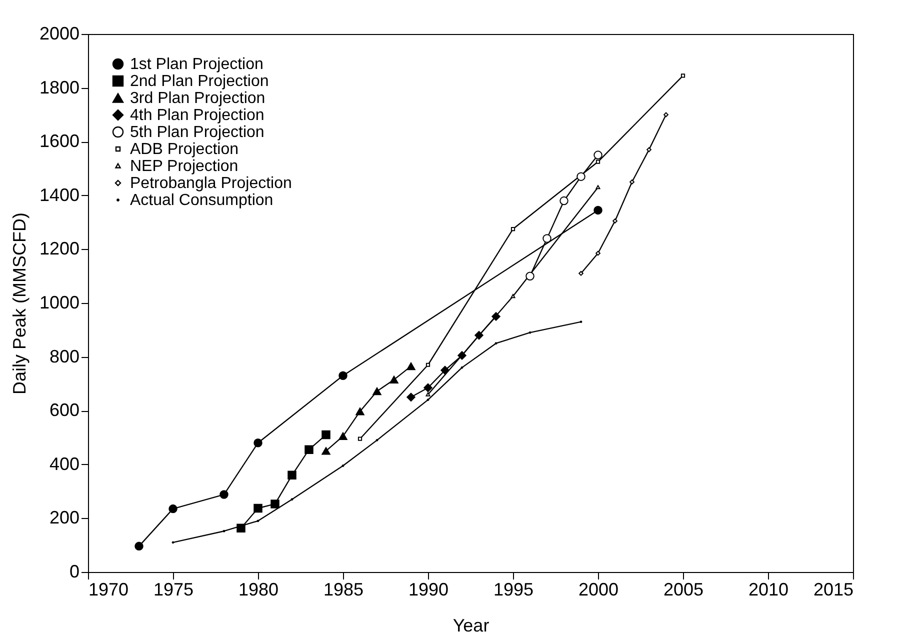 Image resolution: width=914 pixels, height=643 pixels. I want to click on x-tick-label: 1975, so click(173, 590).